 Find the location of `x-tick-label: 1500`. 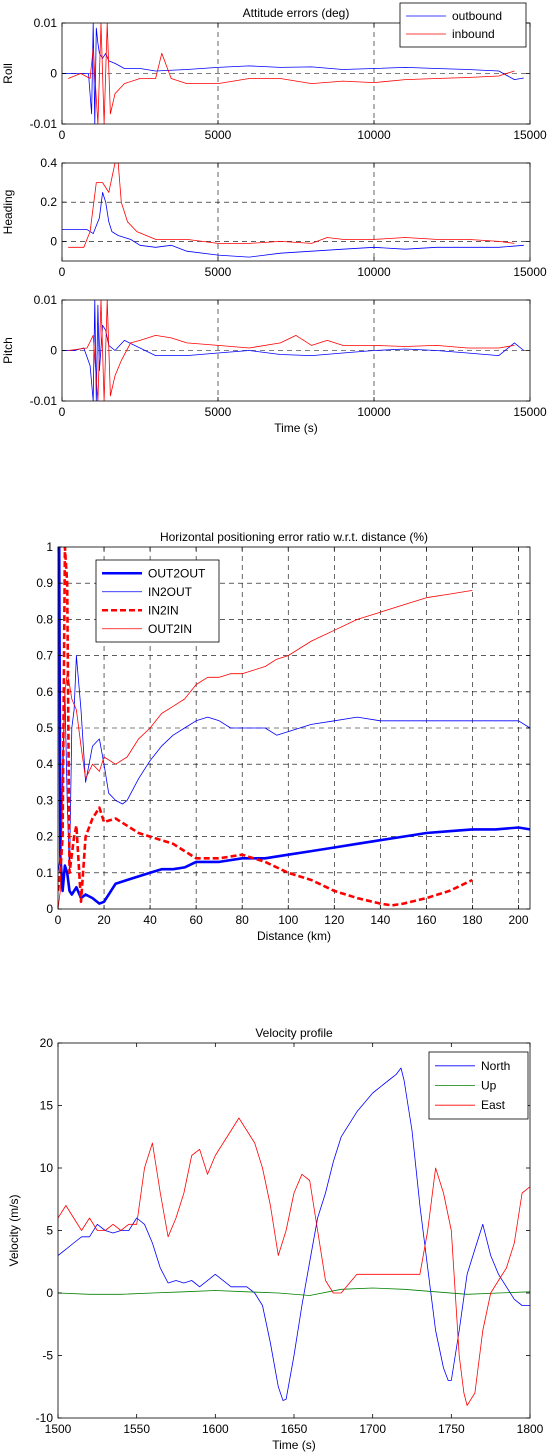

x-tick-label: 1500 is located at coordinates (58, 1429).